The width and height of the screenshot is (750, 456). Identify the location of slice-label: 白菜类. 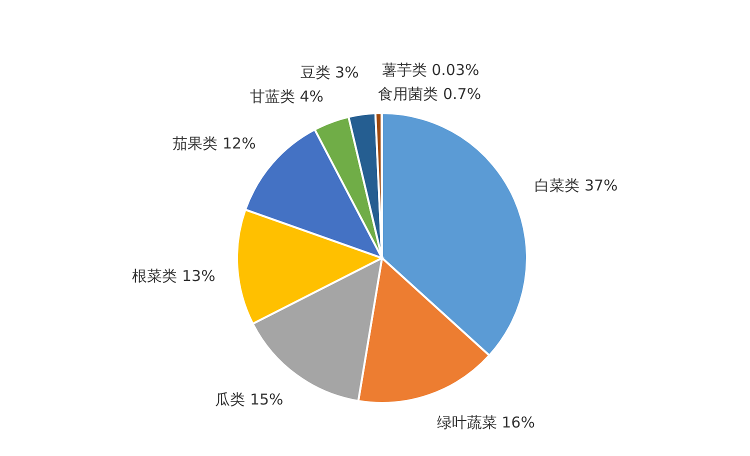
(557, 185).